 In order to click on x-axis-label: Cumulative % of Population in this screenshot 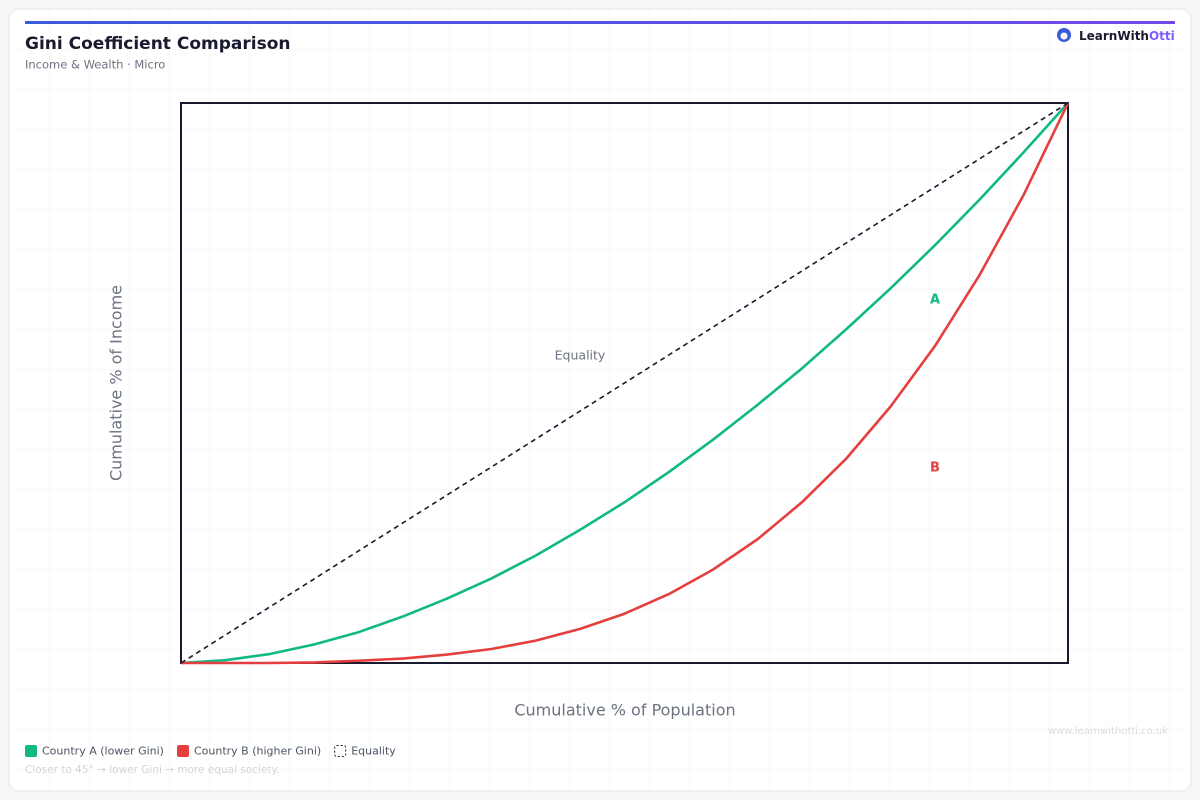, I will do `click(624, 710)`.